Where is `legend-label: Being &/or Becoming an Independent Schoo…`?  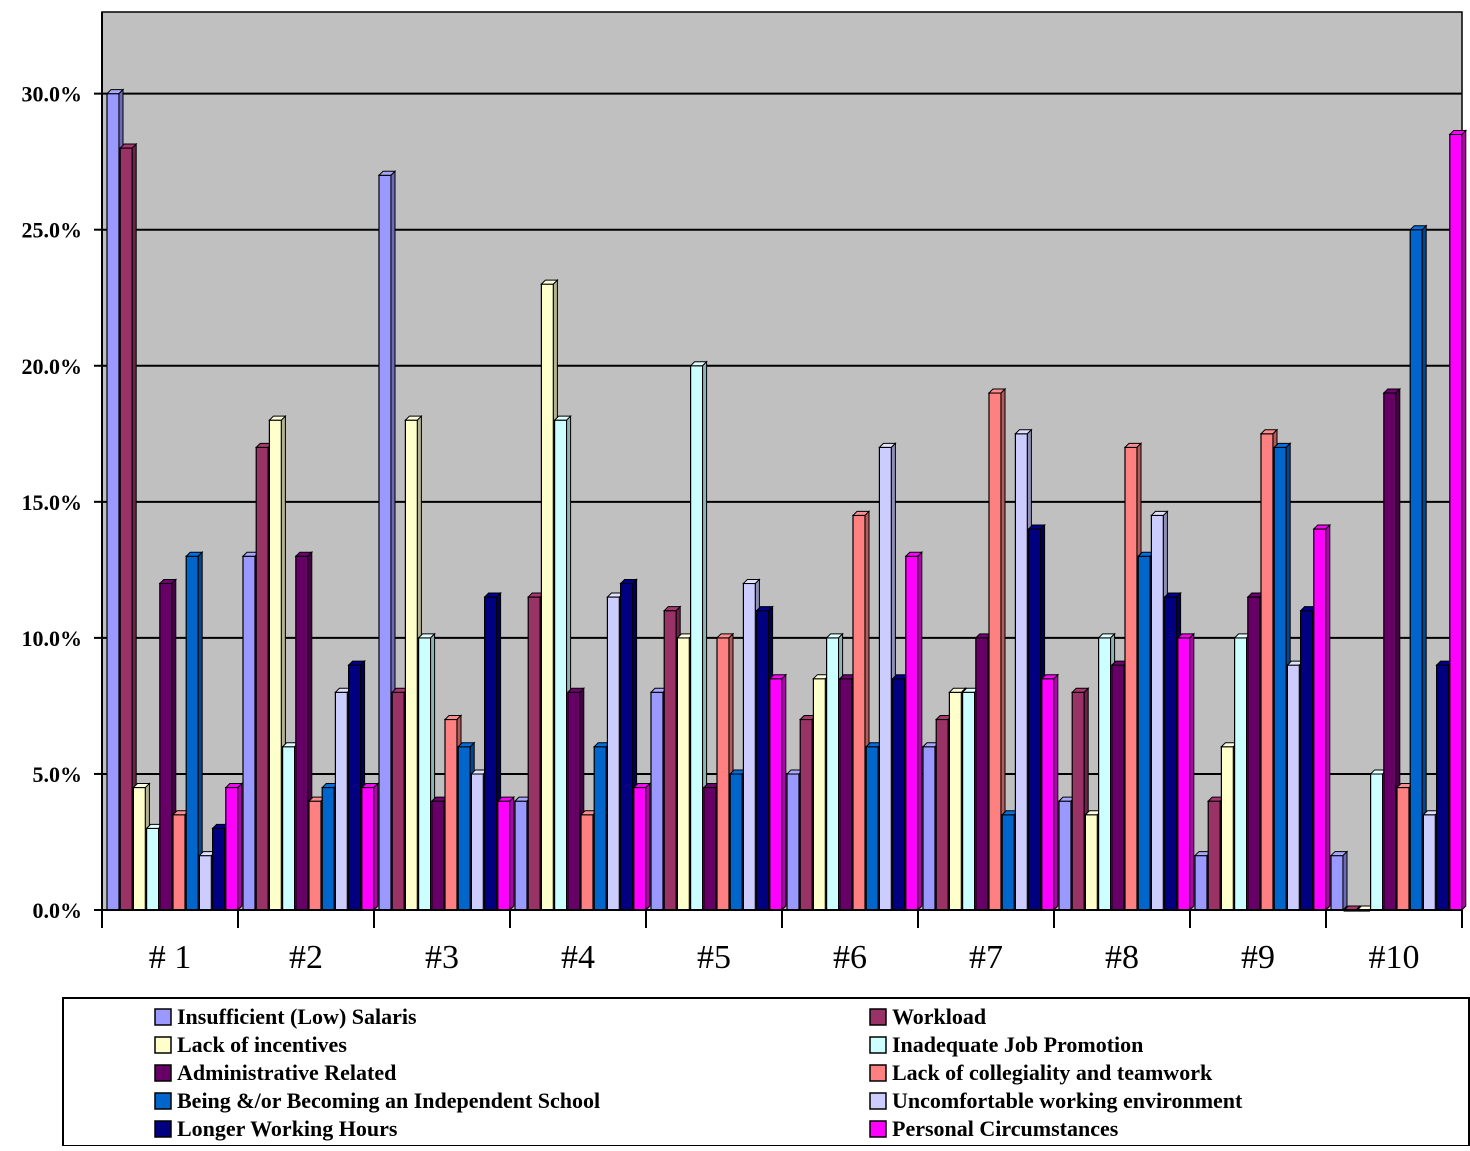
legend-label: Being &/or Becoming an Independent Schoo… is located at coordinates (388, 1100).